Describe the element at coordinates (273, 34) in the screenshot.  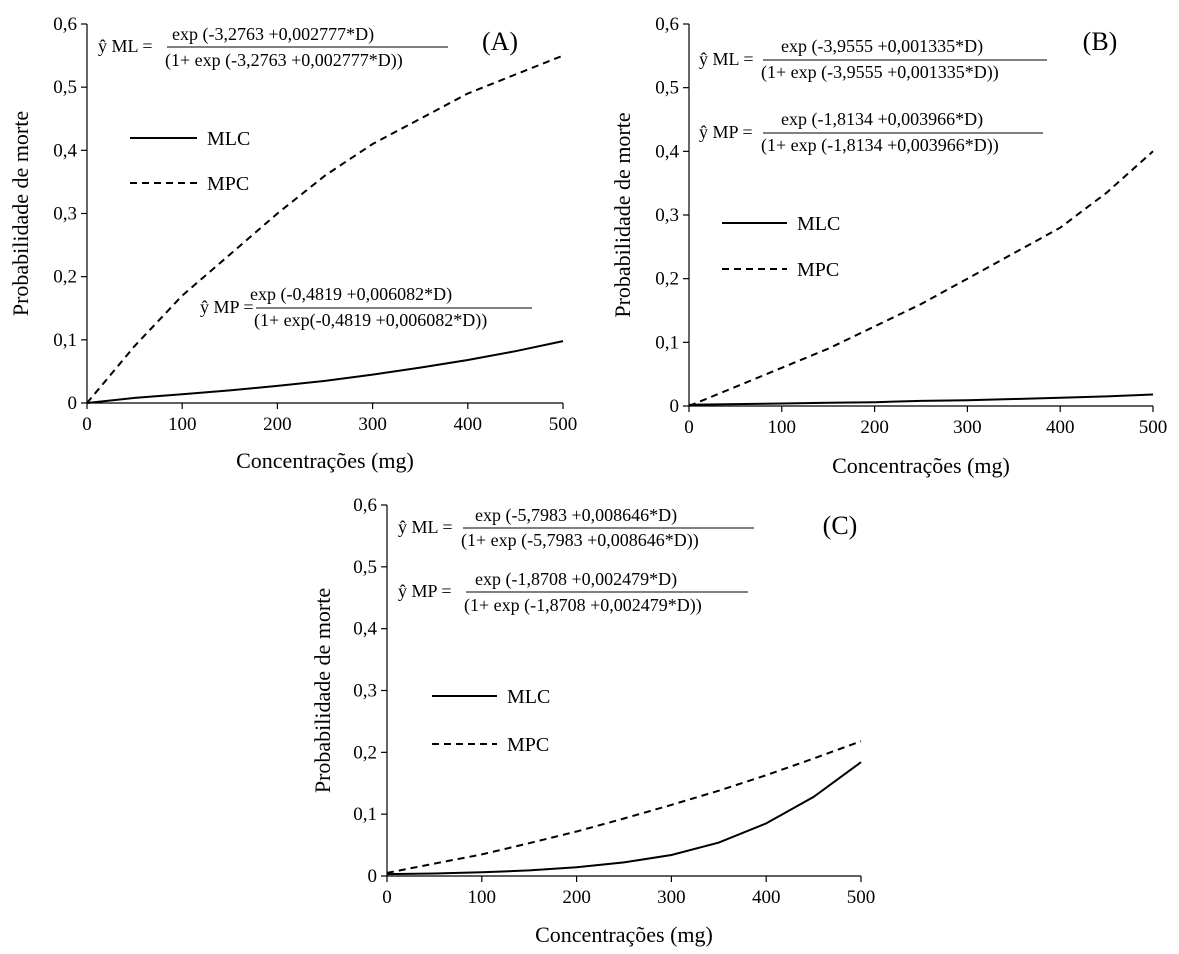
I see `equation-numerator: exp (-3,2763 +0,002777*D)` at that location.